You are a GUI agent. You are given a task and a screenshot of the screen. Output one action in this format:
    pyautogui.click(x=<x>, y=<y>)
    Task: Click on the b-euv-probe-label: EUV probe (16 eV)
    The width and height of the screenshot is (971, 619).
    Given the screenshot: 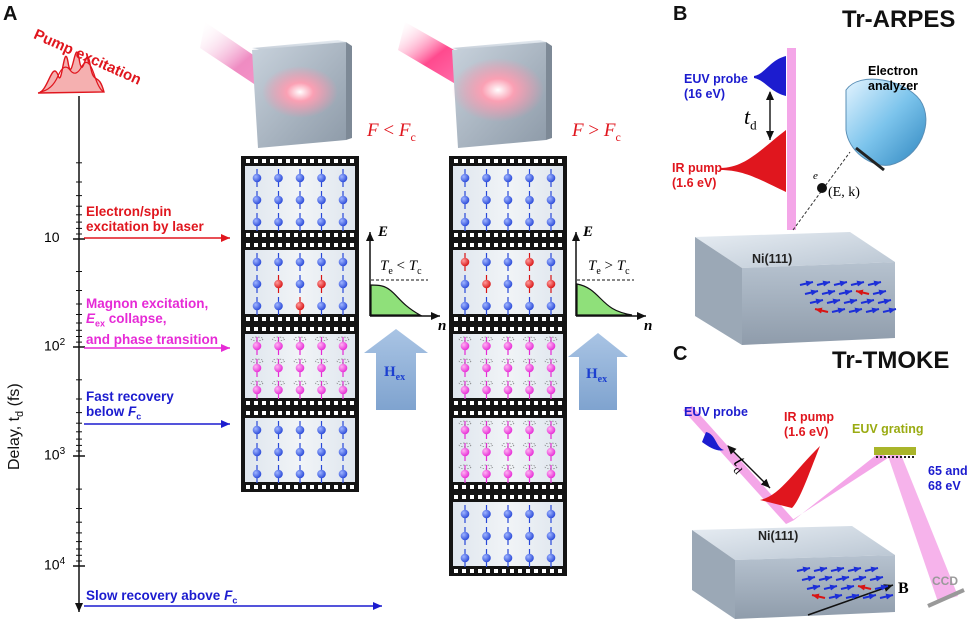 What is the action you would take?
    pyautogui.click(x=716, y=87)
    